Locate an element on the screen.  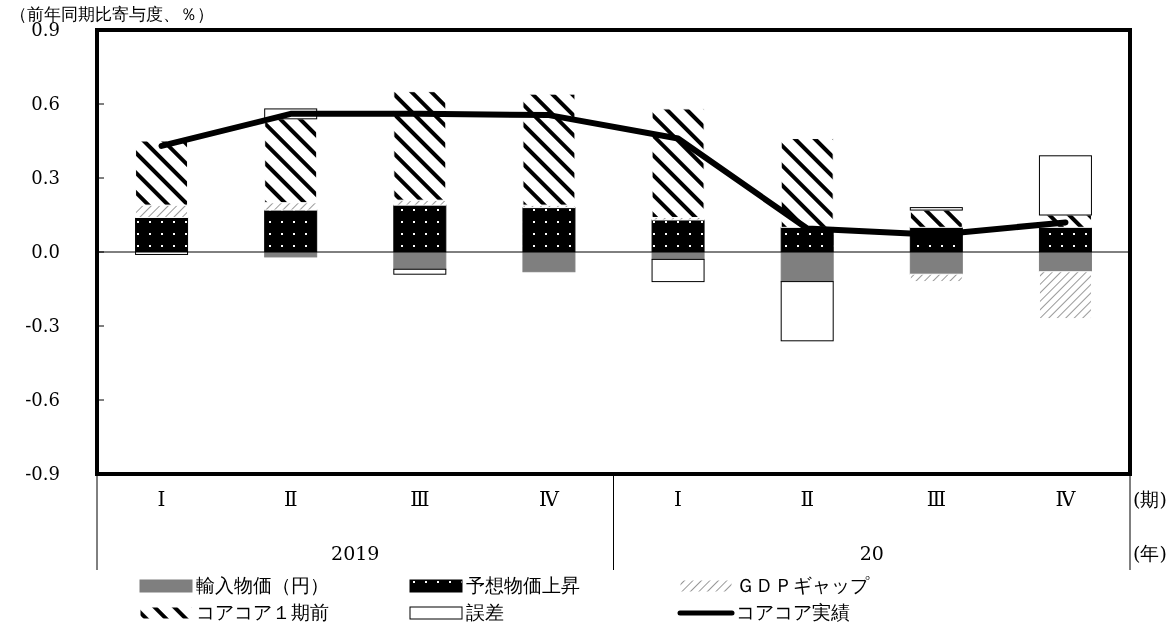
legend-label: コアコア実績 is located at coordinates (793, 612).